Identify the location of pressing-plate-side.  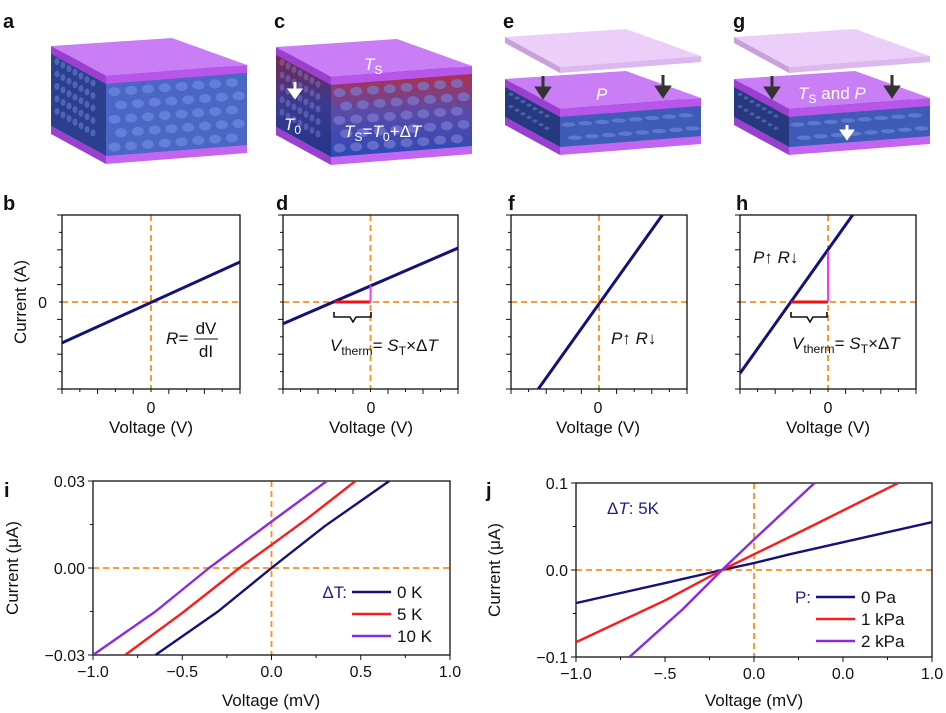
(532, 55).